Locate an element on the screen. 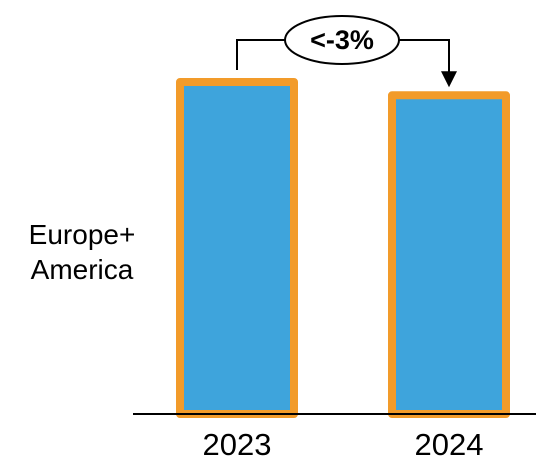 The height and width of the screenshot is (465, 541). x-tick-label-2023: 2023 is located at coordinates (237, 444).